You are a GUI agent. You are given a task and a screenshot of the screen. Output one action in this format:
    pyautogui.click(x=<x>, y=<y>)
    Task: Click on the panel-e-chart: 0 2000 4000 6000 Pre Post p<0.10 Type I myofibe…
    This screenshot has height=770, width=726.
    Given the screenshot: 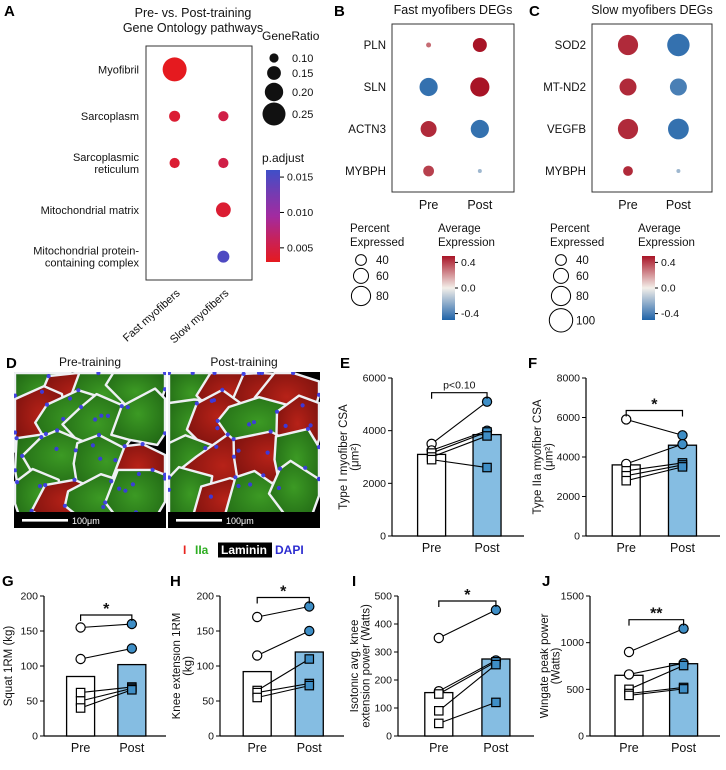 What is the action you would take?
    pyautogui.click(x=431, y=464)
    